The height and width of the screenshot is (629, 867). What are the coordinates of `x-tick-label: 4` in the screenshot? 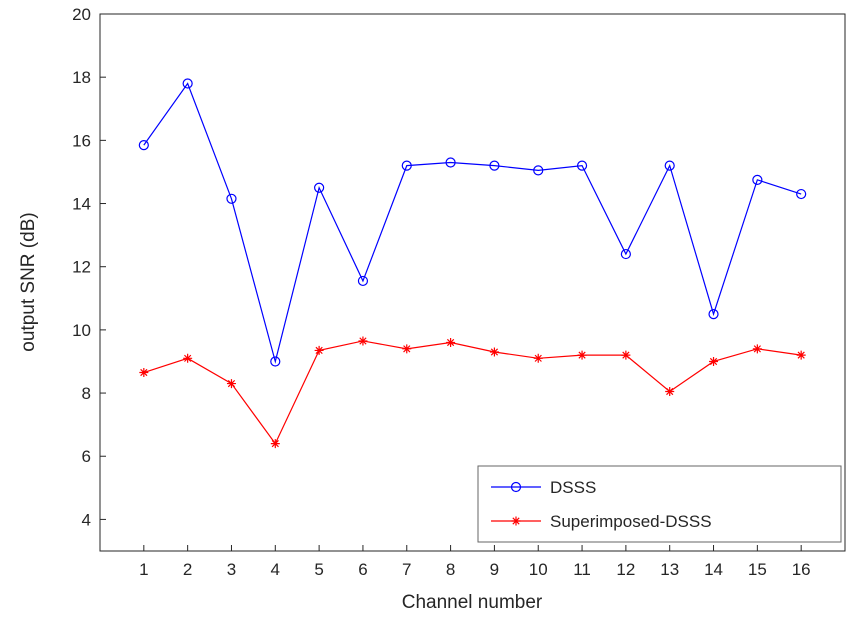 It's located at (275, 569).